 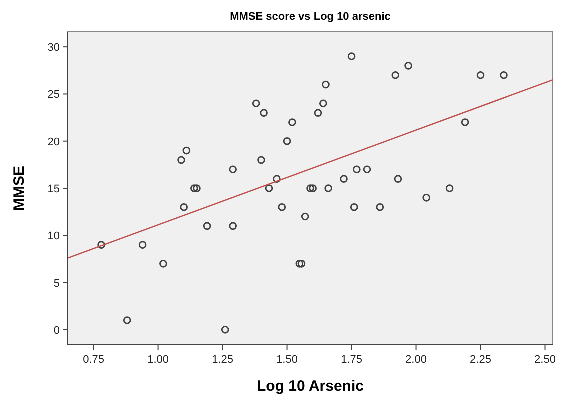 I want to click on x-tick-label: 1.25, so click(x=223, y=360).